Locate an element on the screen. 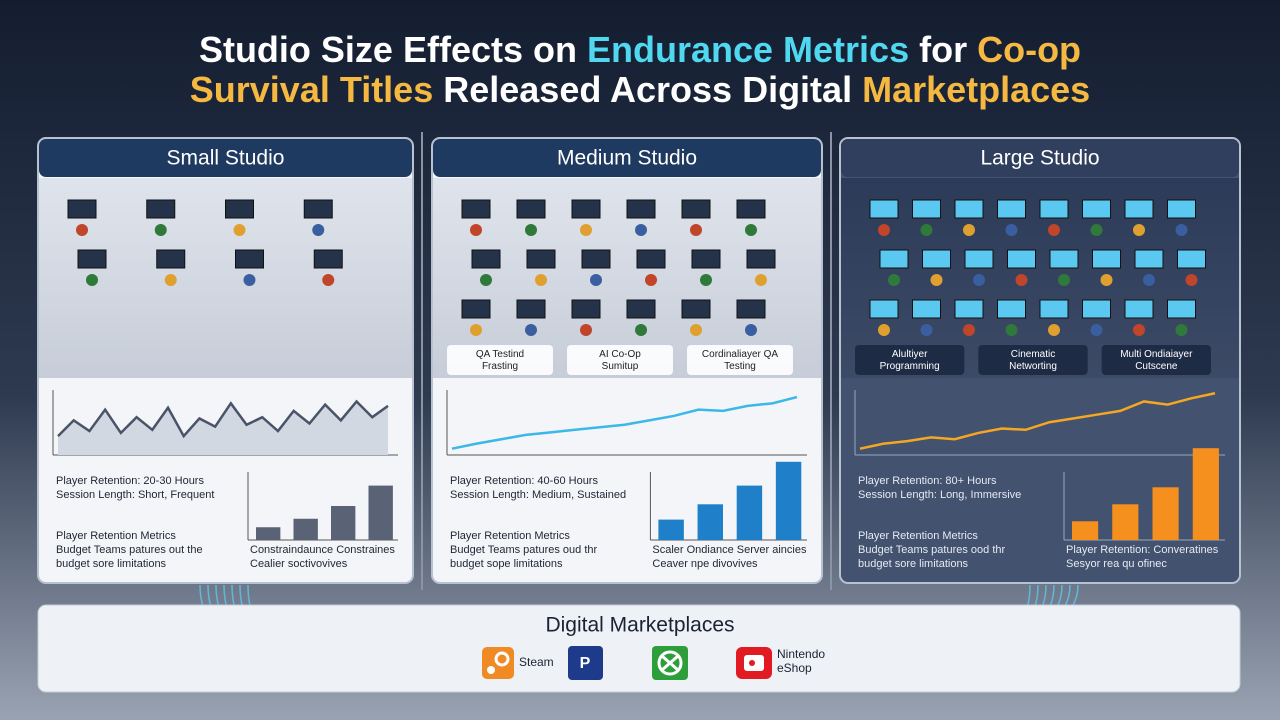 This screenshot has height=720, width=1280. summary-text: Player Retention: 40-60 Hours is located at coordinates (524, 481).